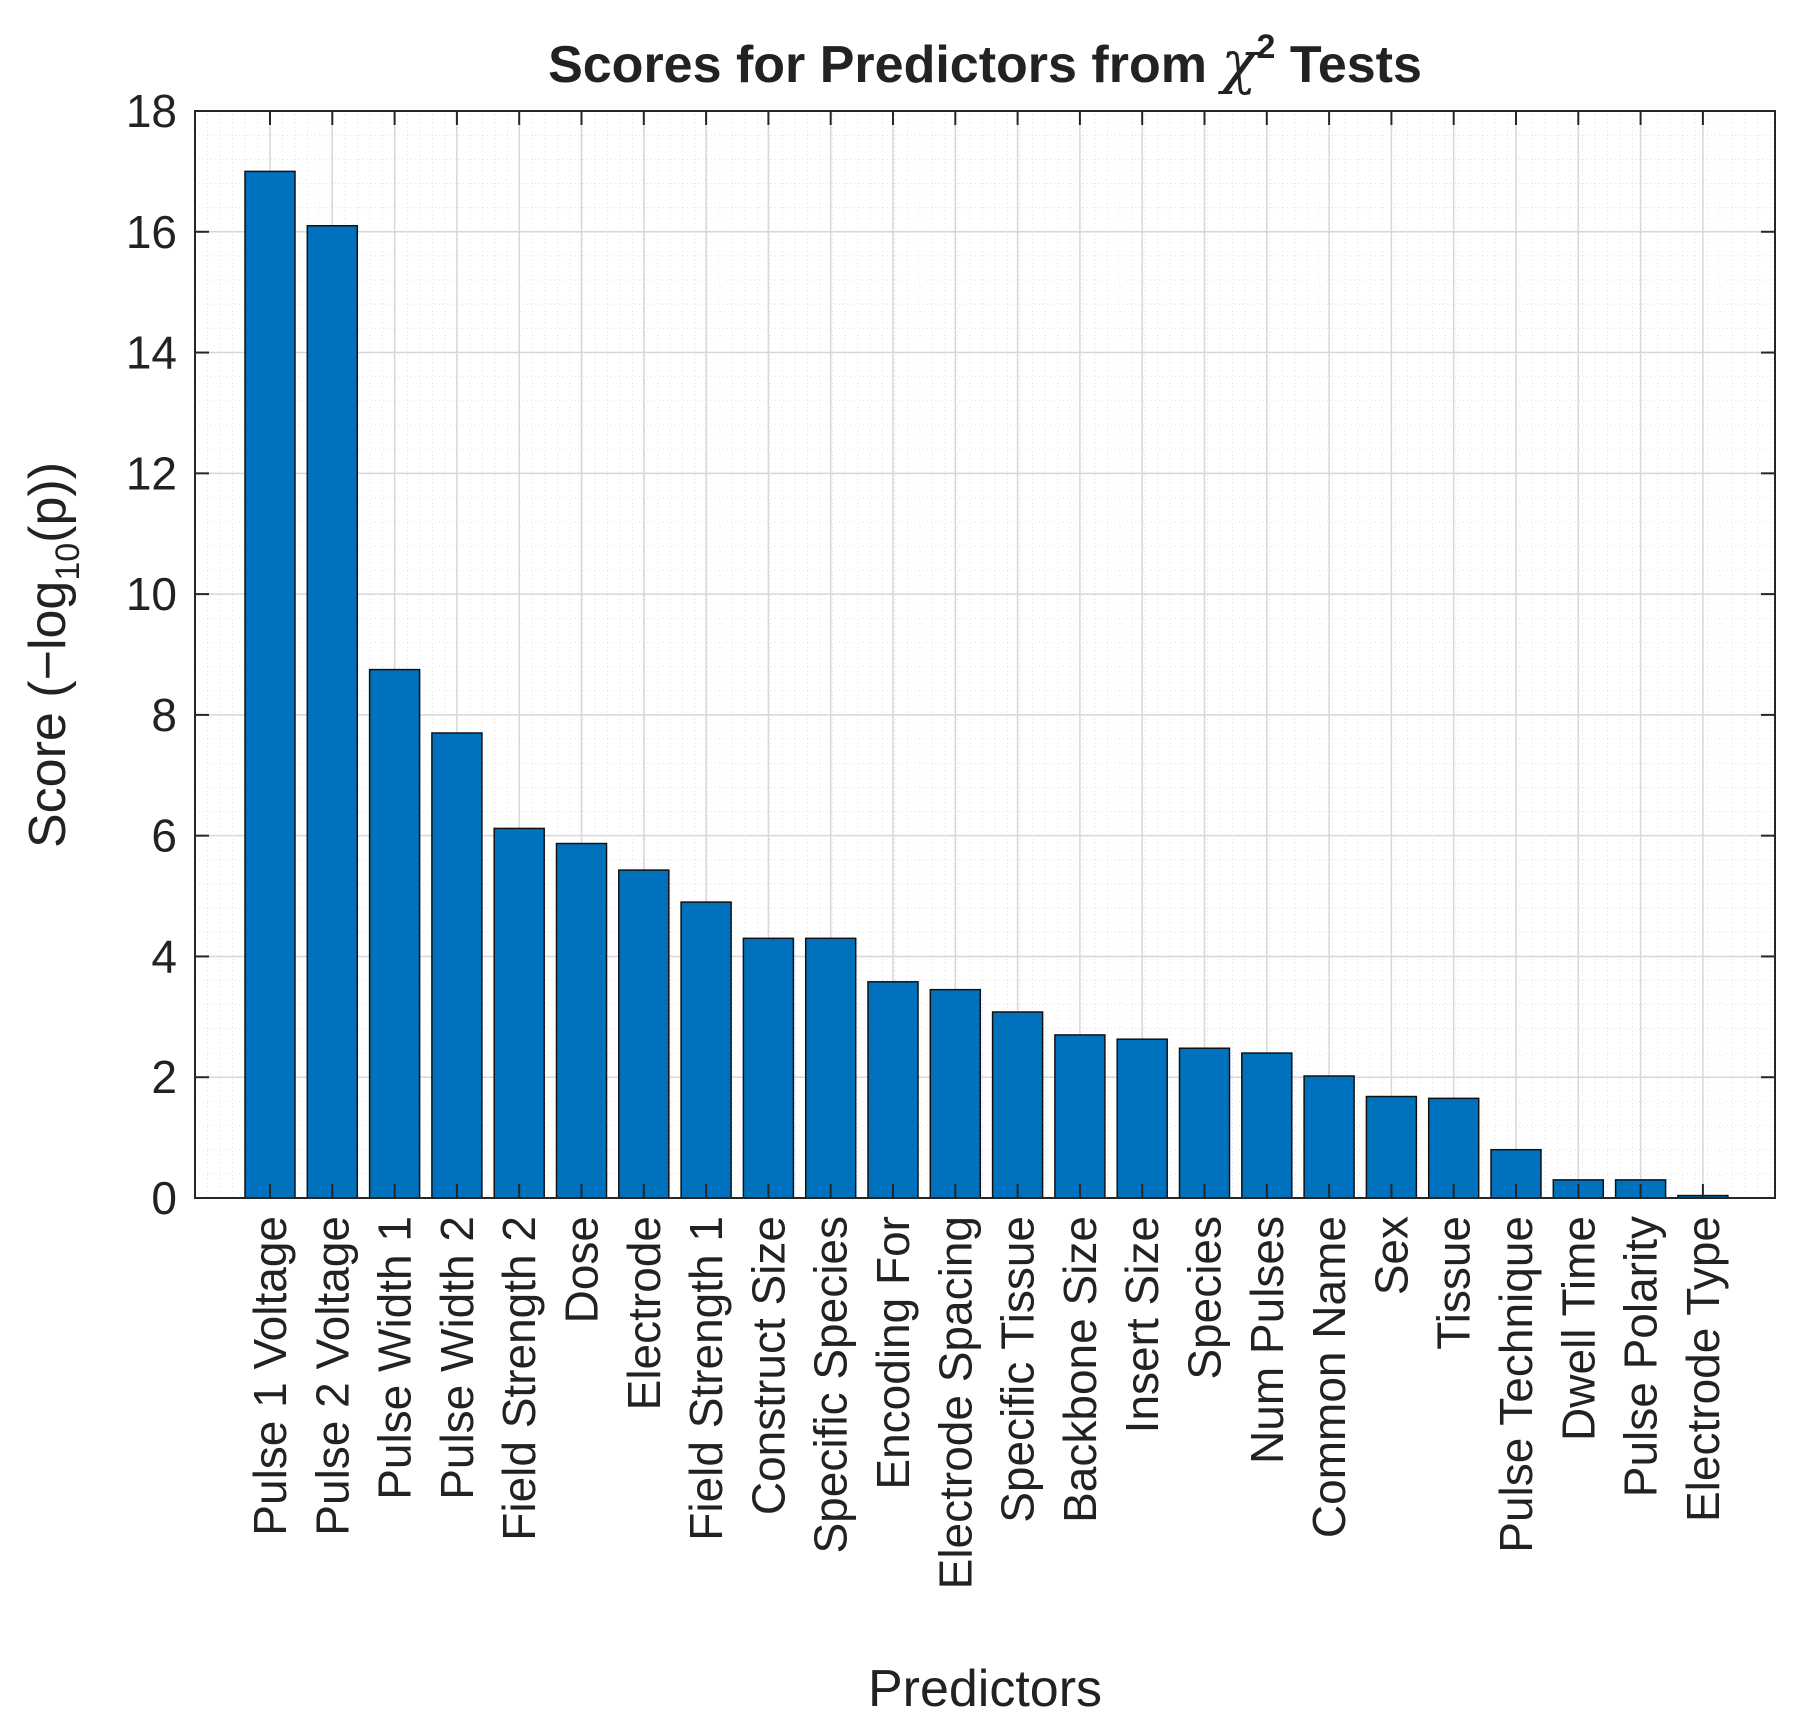 Image resolution: width=1797 pixels, height=1730 pixels. Describe the element at coordinates (884, 65) in the screenshot. I see `title-prefix: Scores for Predictors from` at that location.